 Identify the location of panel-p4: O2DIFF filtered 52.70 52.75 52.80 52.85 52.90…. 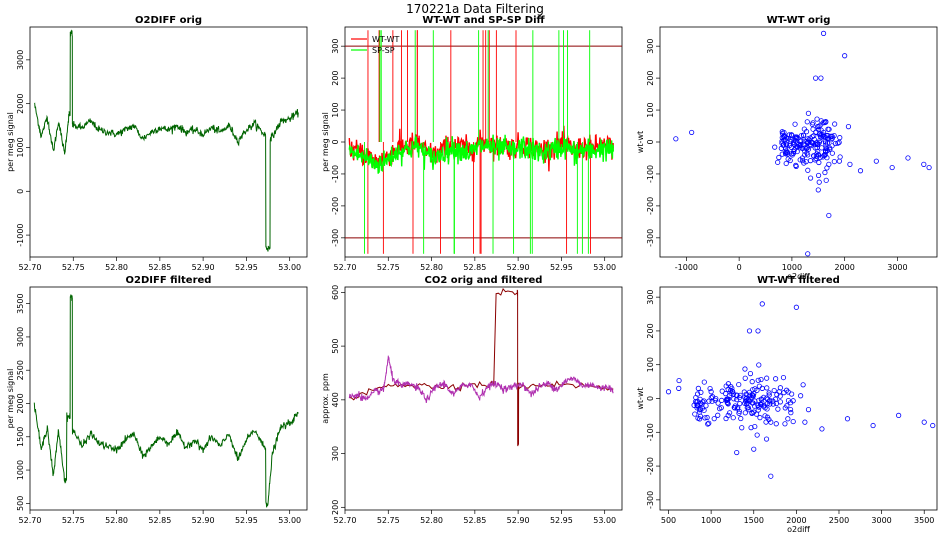
(157, 400).